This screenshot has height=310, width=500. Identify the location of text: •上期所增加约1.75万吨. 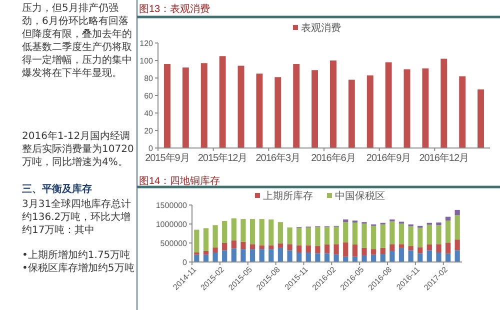
(77, 255).